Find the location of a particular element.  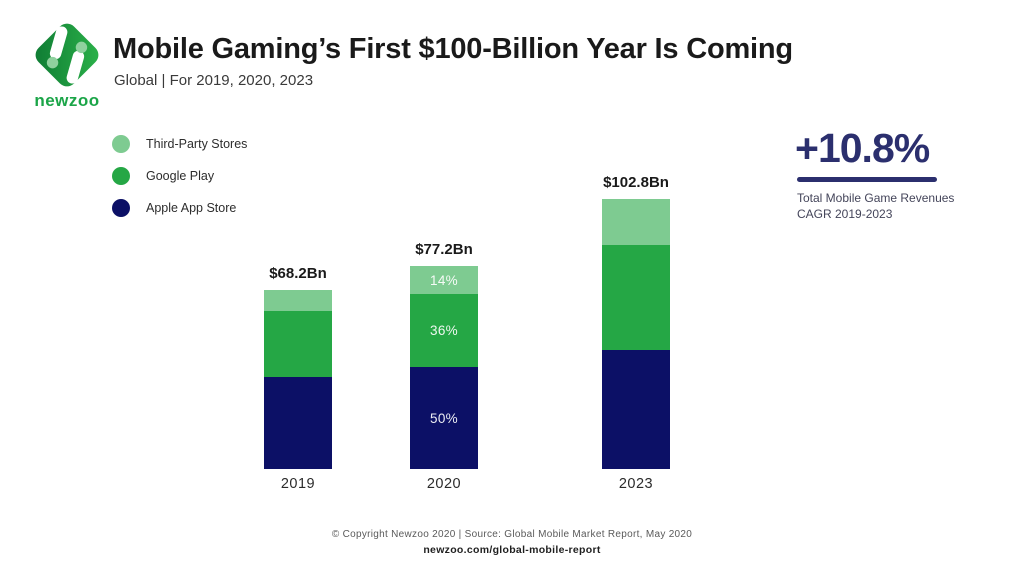

bar-segment-label: 36% is located at coordinates (444, 331).